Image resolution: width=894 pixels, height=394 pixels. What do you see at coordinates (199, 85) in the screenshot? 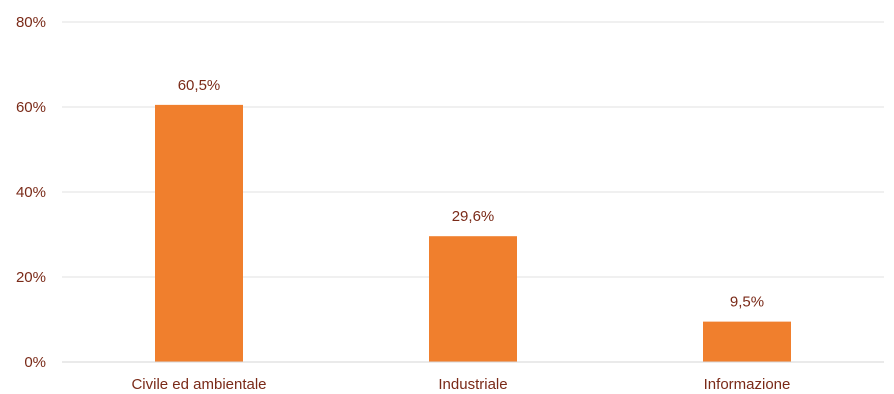
I see `data-label: 60,5%` at bounding box center [199, 85].